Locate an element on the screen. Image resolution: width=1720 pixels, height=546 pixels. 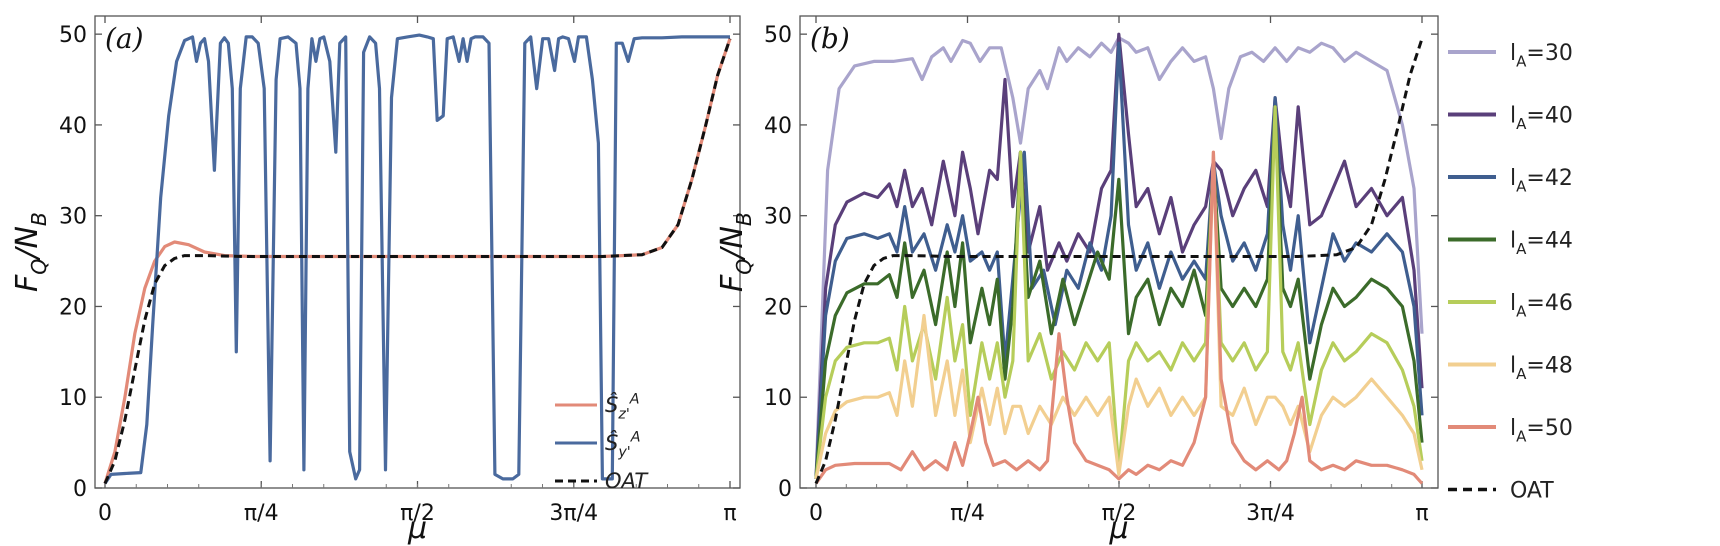
legend-label: lA=44 is located at coordinates (1541, 244).